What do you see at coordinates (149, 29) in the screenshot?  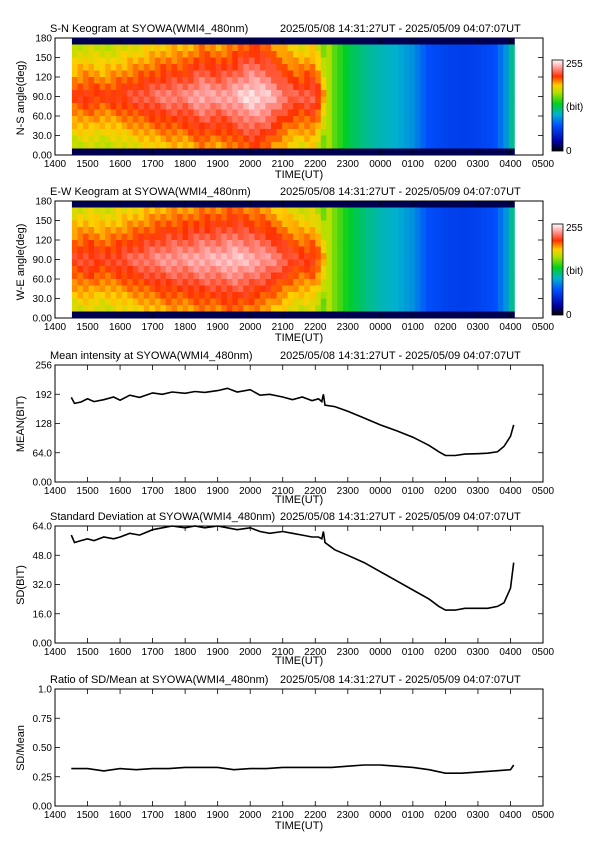 I see `sn-keogram-title: S-N Keogram at SYOWA(WMI4_480nm)` at bounding box center [149, 29].